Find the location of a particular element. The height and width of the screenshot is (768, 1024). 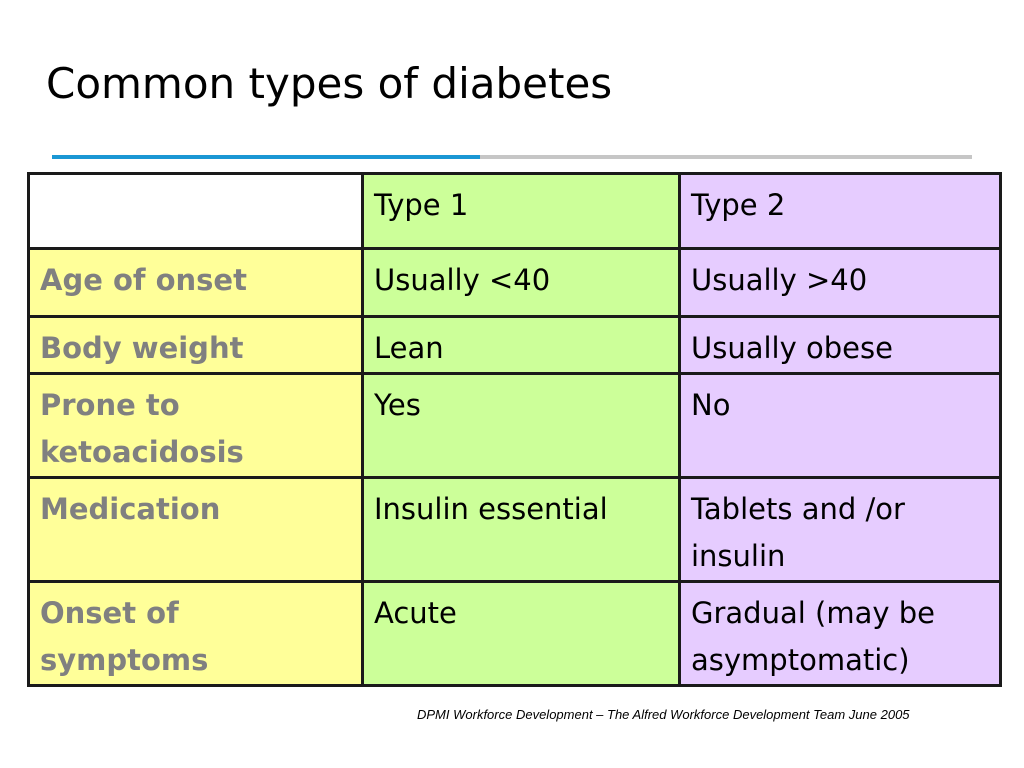

row-label: Prone to ketoacidosis is located at coordinates (195, 425).